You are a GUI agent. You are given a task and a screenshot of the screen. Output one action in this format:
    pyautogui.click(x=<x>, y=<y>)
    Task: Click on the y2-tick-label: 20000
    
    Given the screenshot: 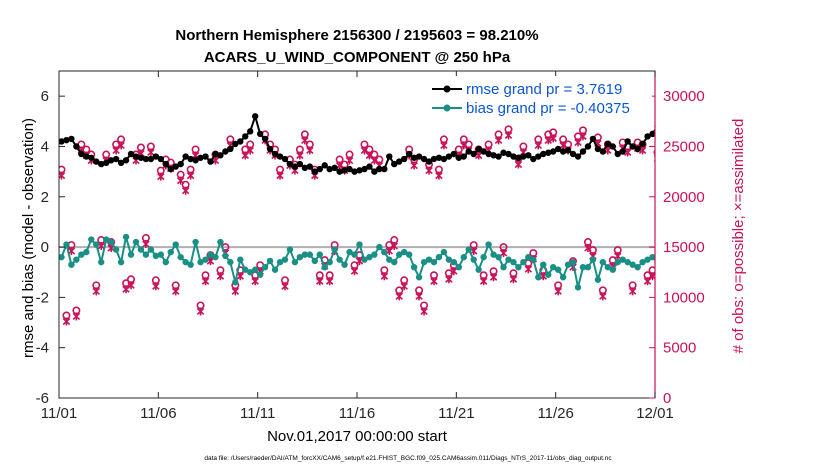 What is the action you would take?
    pyautogui.click(x=684, y=197)
    